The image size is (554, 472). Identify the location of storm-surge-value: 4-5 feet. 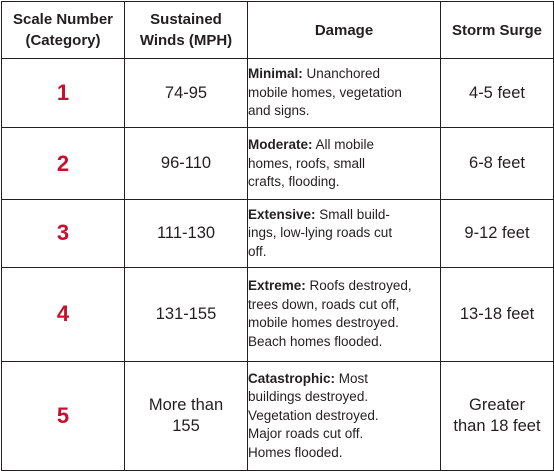
(497, 93).